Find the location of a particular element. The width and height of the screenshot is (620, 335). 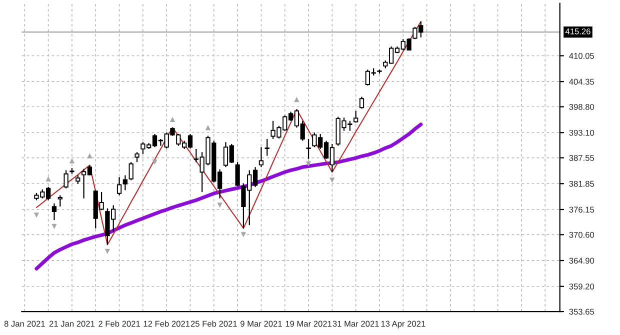

x-tick-label: 12 Feb 2021 is located at coordinates (167, 323).